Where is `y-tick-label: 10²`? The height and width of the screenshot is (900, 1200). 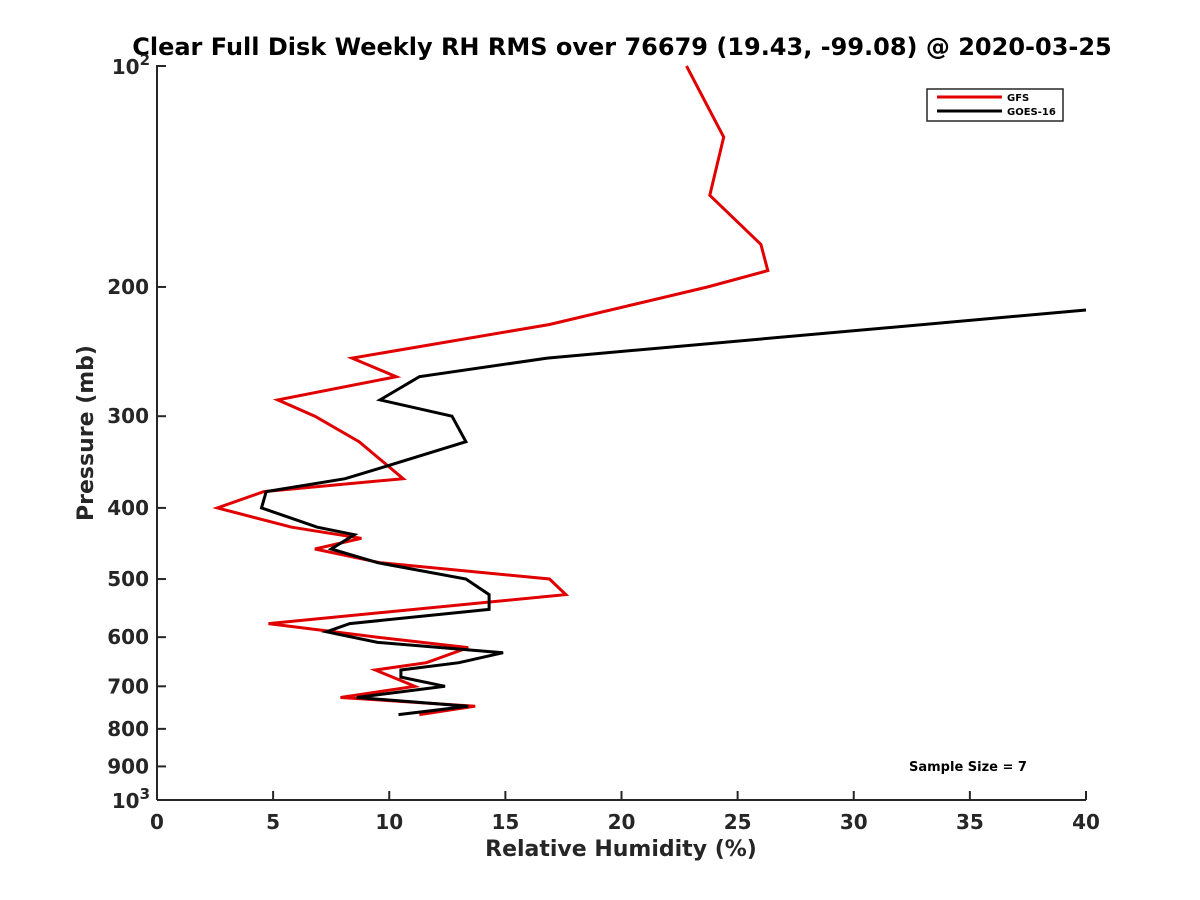
y-tick-label: 10² is located at coordinates (131, 65).